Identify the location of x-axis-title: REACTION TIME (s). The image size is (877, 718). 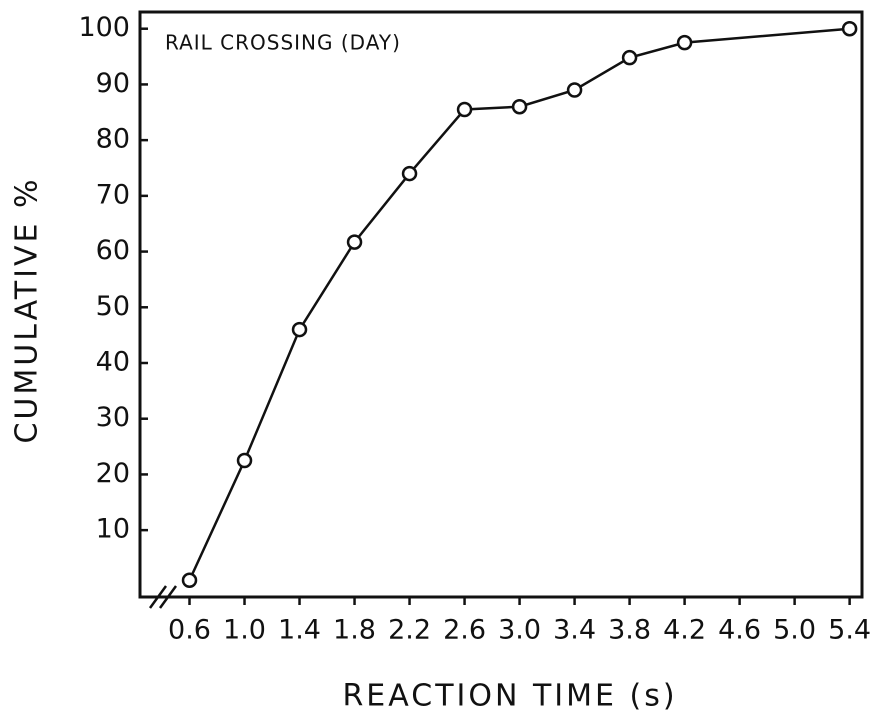
(509, 696).